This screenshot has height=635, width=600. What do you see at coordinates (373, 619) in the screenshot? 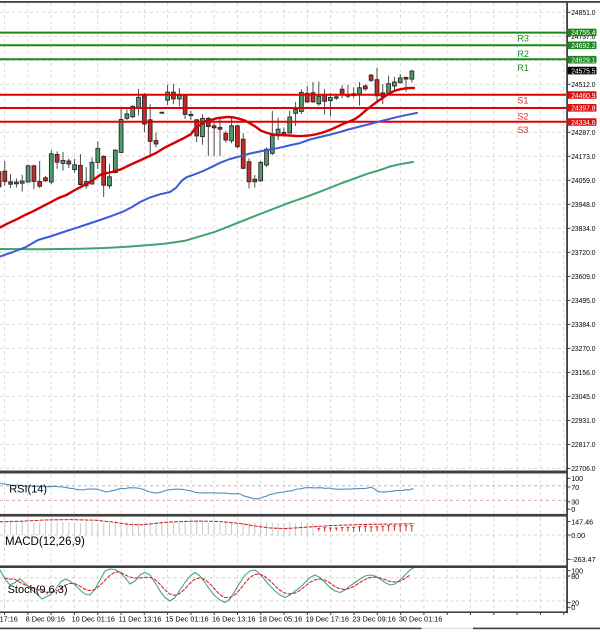
I see `svg-text: 23 Dec 09:16` at bounding box center [373, 619].